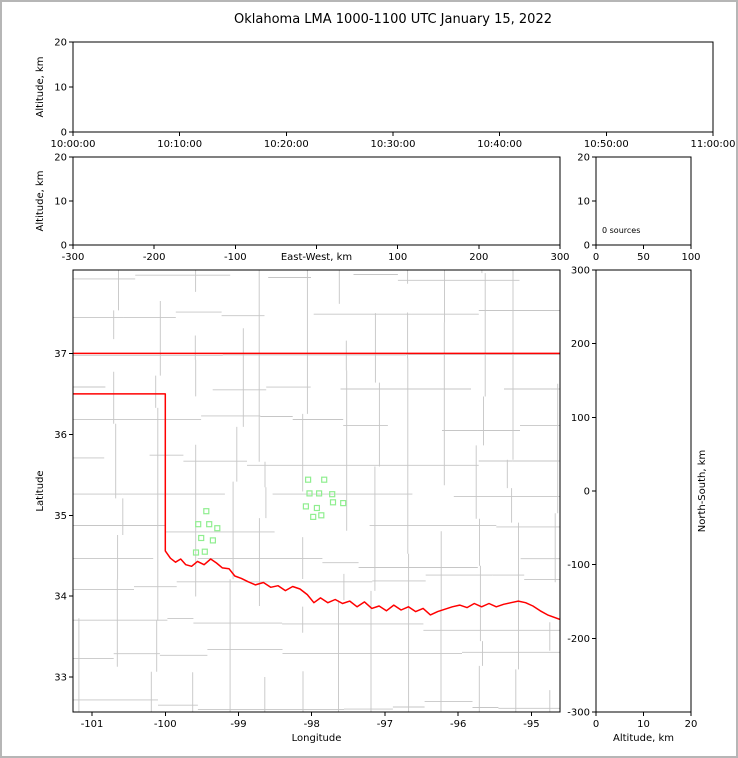  What do you see at coordinates (286, 144) in the screenshot?
I see `x-tick-label: 10:20:00` at bounding box center [286, 144].